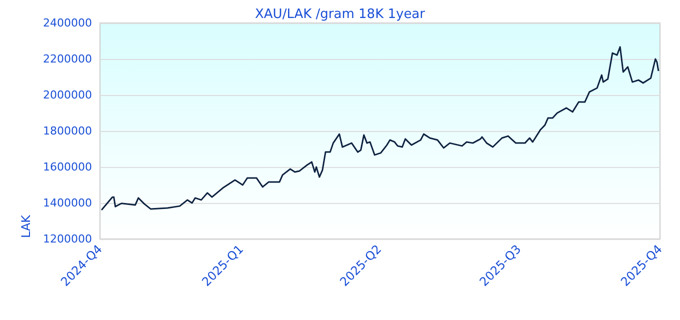 Image resolution: width=680 pixels, height=320 pixels. I want to click on y-tick-label: 1800000, so click(67, 131).